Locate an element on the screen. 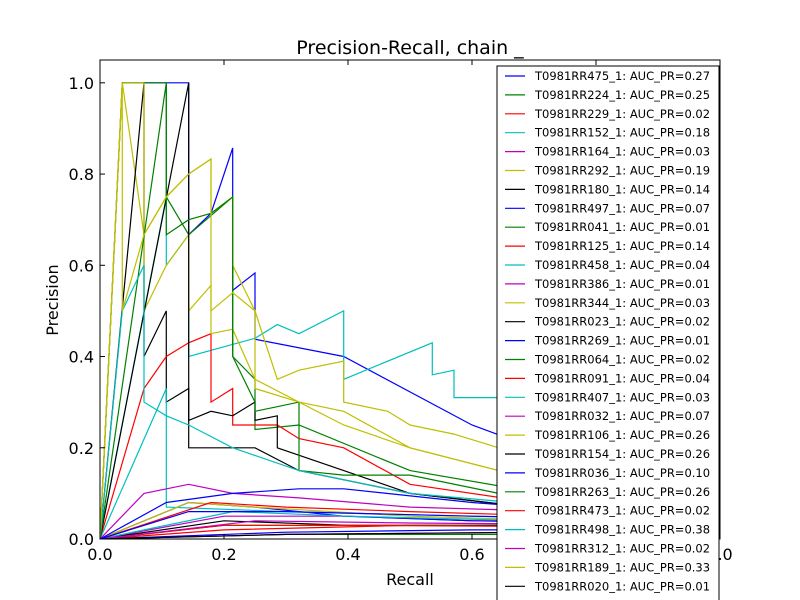 The image size is (800, 600). y-tick-label: 0.6 is located at coordinates (81, 265).